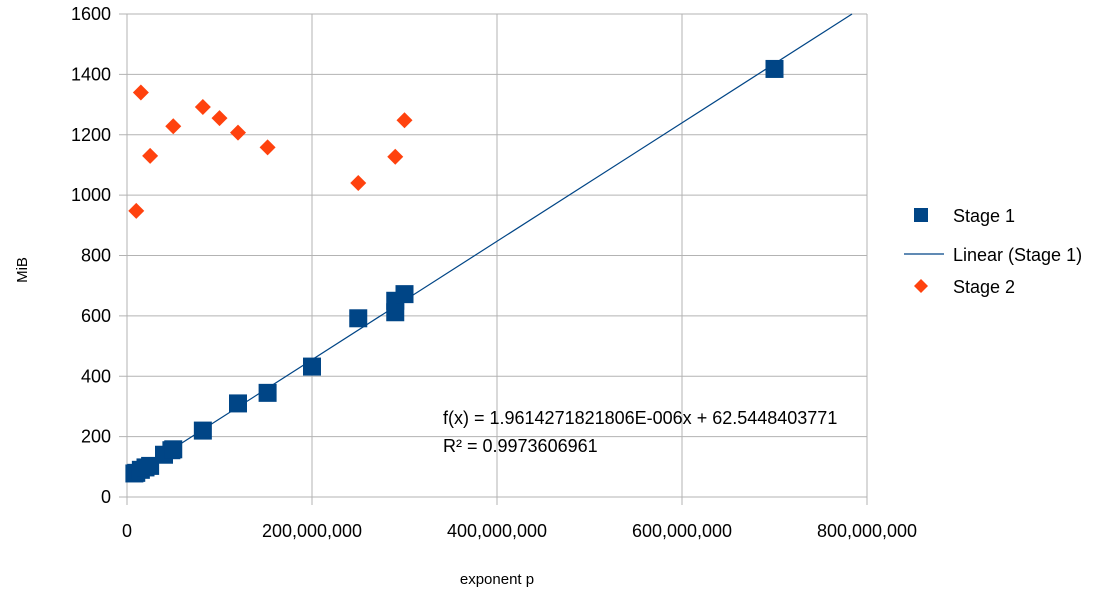  What do you see at coordinates (682, 531) in the screenshot?
I see `x-tick-label: 600,000,000` at bounding box center [682, 531].